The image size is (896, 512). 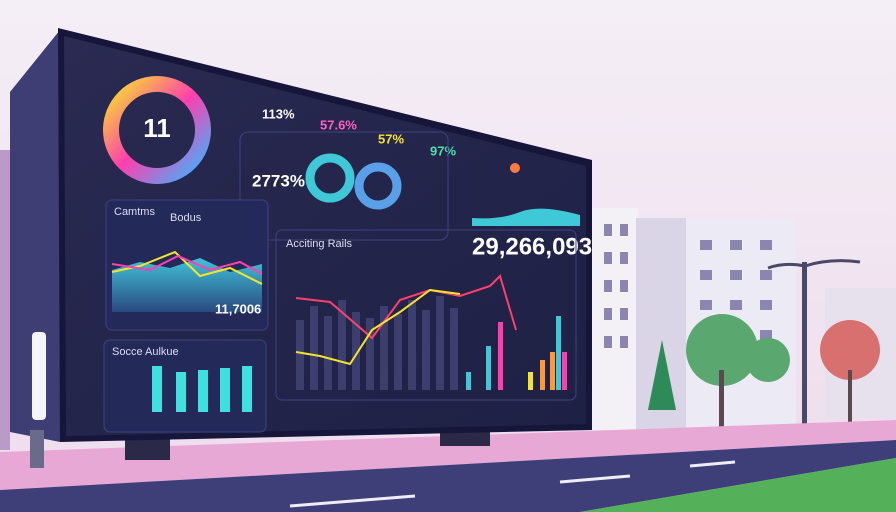 I want to click on card, so click(x=344, y=186).